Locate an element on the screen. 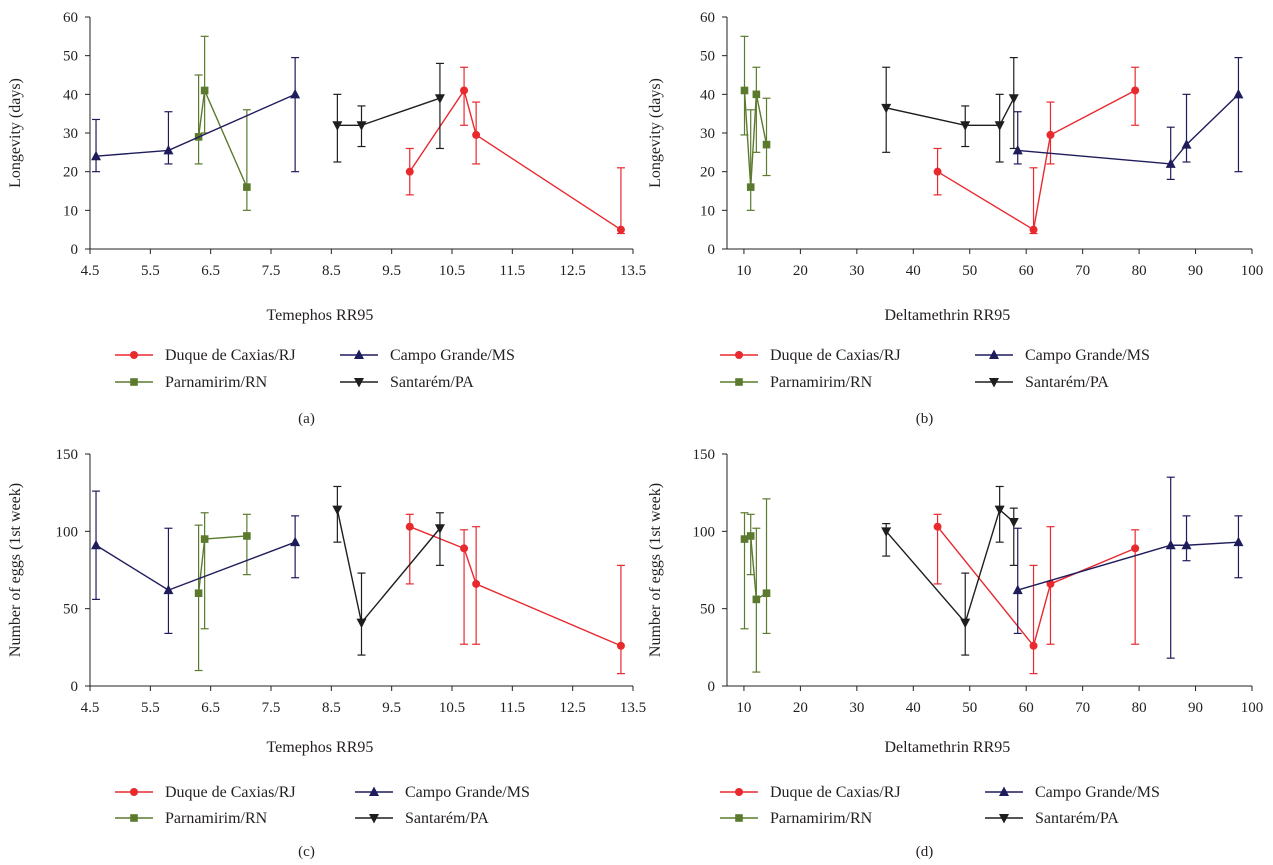  x-tick-label: 20 is located at coordinates (800, 271).